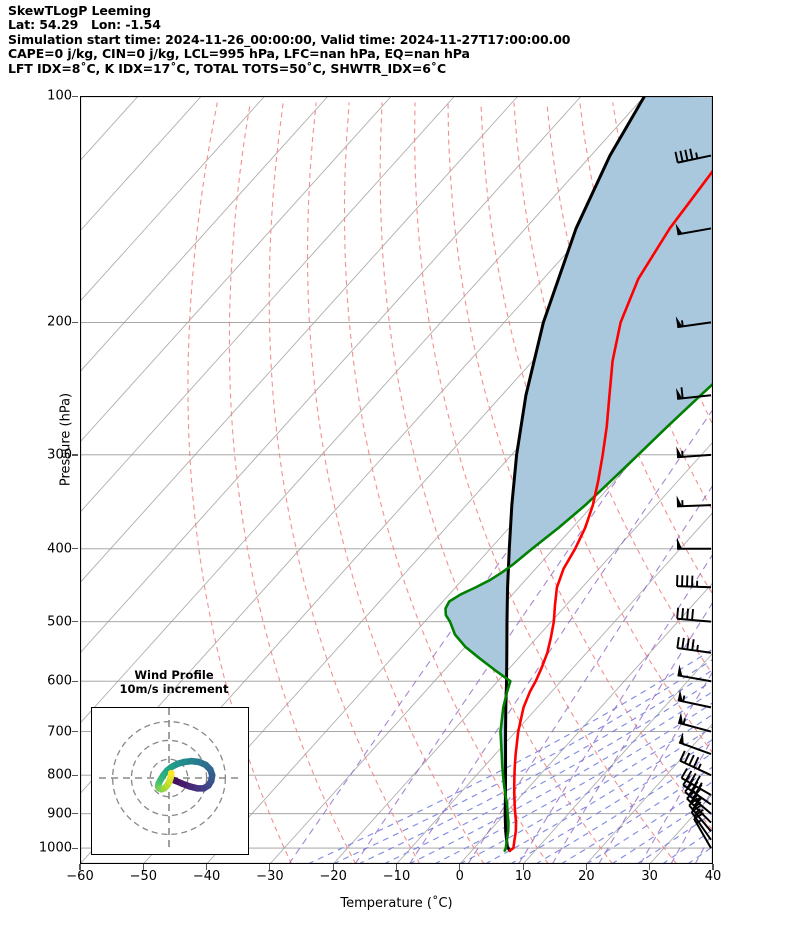 The image size is (794, 937). What do you see at coordinates (174, 689) in the screenshot?
I see `wind-profile-title-line2: 10m/s increment` at bounding box center [174, 689].